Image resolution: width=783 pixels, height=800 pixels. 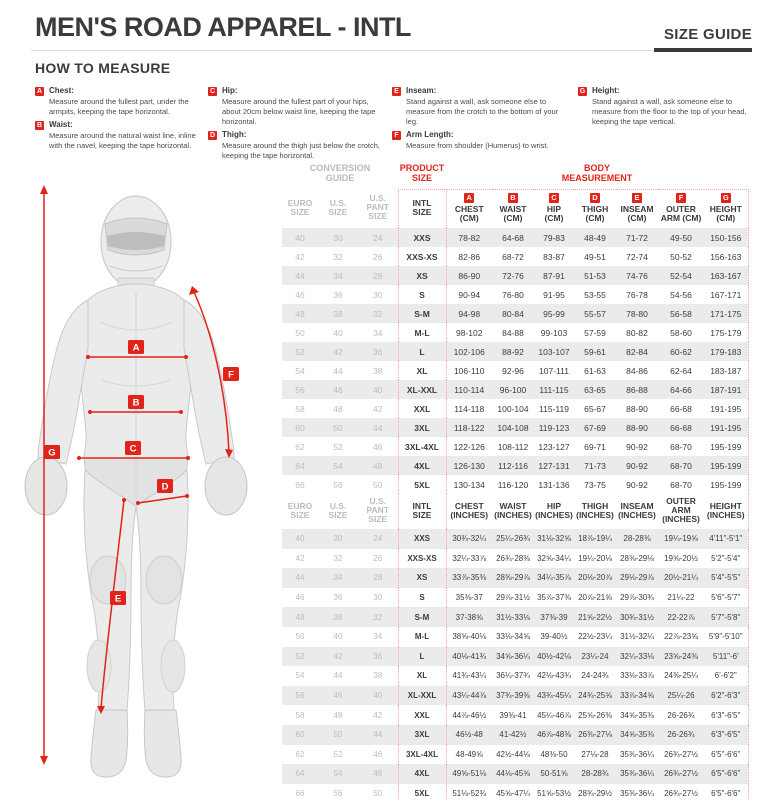 What do you see at coordinates (681, 511) in the screenshot?
I see `column-header-outer_arm: OUTER ARM (INCHES)` at bounding box center [681, 511].